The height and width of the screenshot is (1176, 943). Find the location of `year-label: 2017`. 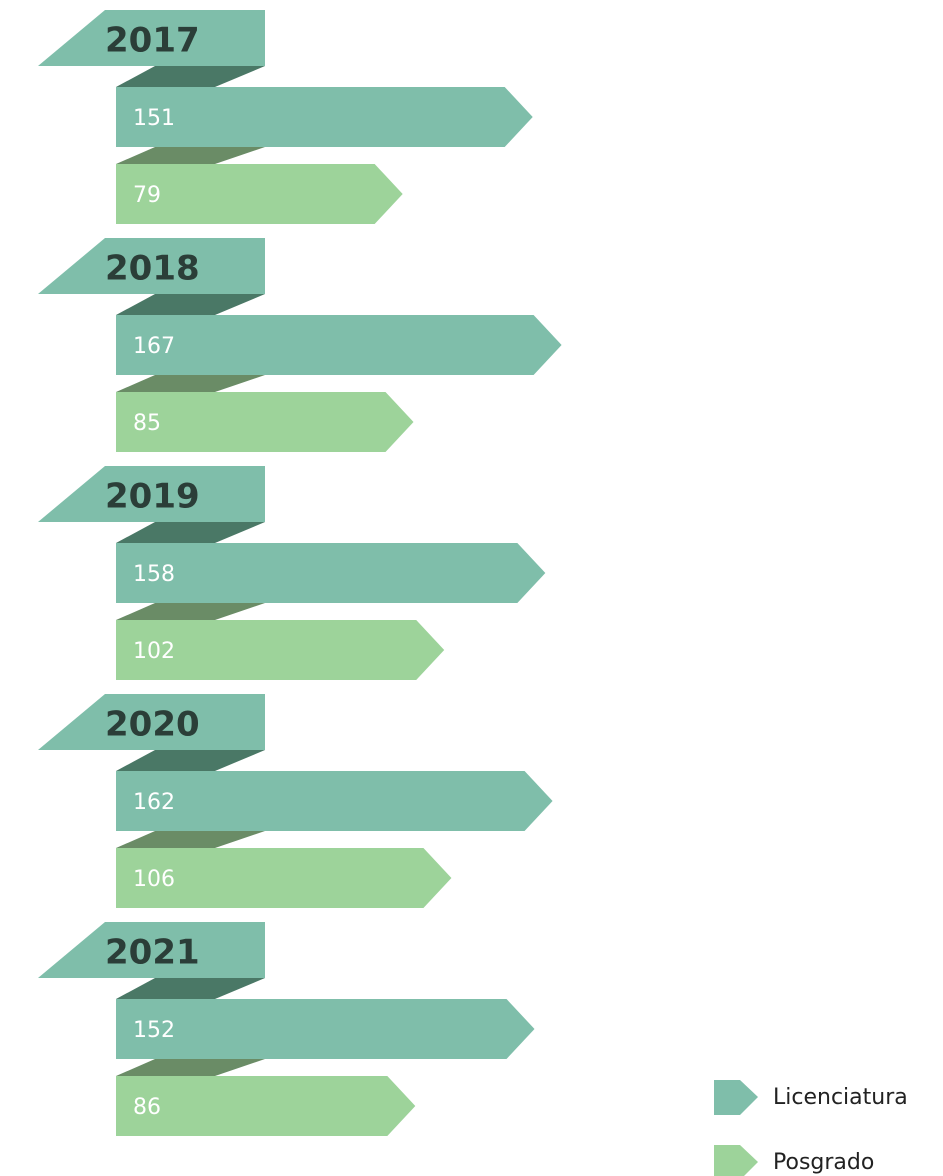

year-label: 2017 is located at coordinates (152, 41).